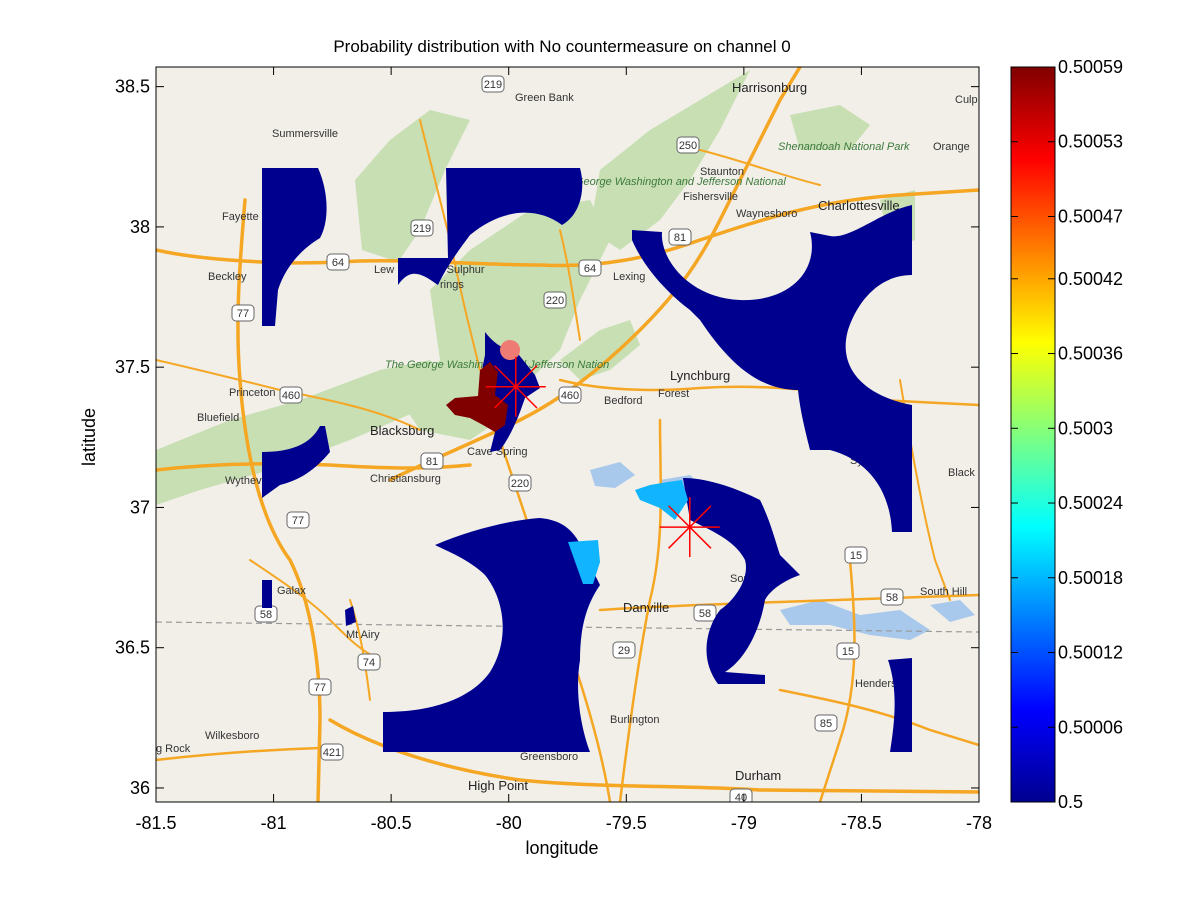 Image resolution: width=1200 pixels, height=900 pixels. What do you see at coordinates (1090, 279) in the screenshot?
I see `colorbar-tick-label: 0.50042` at bounding box center [1090, 279].